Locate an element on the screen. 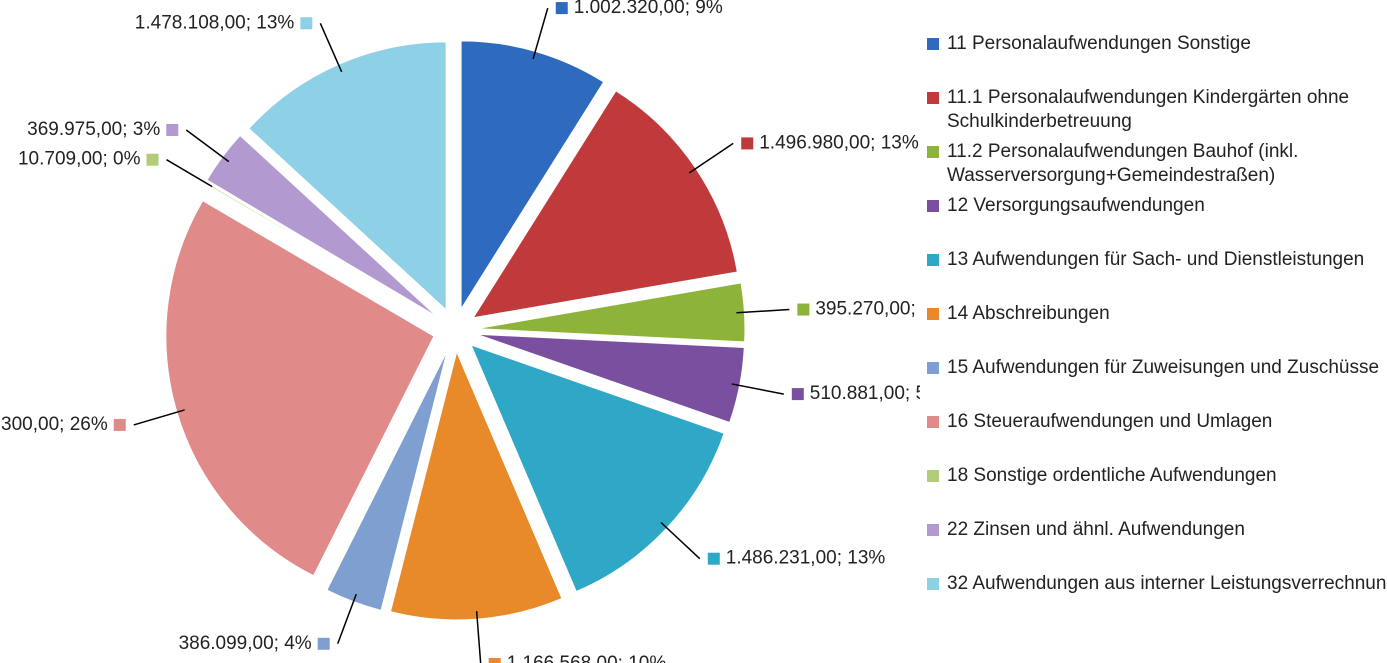 Image resolution: width=1387 pixels, height=663 pixels. legend-item: 11 Personalaufwendungen Sonstige is located at coordinates (1156, 44).